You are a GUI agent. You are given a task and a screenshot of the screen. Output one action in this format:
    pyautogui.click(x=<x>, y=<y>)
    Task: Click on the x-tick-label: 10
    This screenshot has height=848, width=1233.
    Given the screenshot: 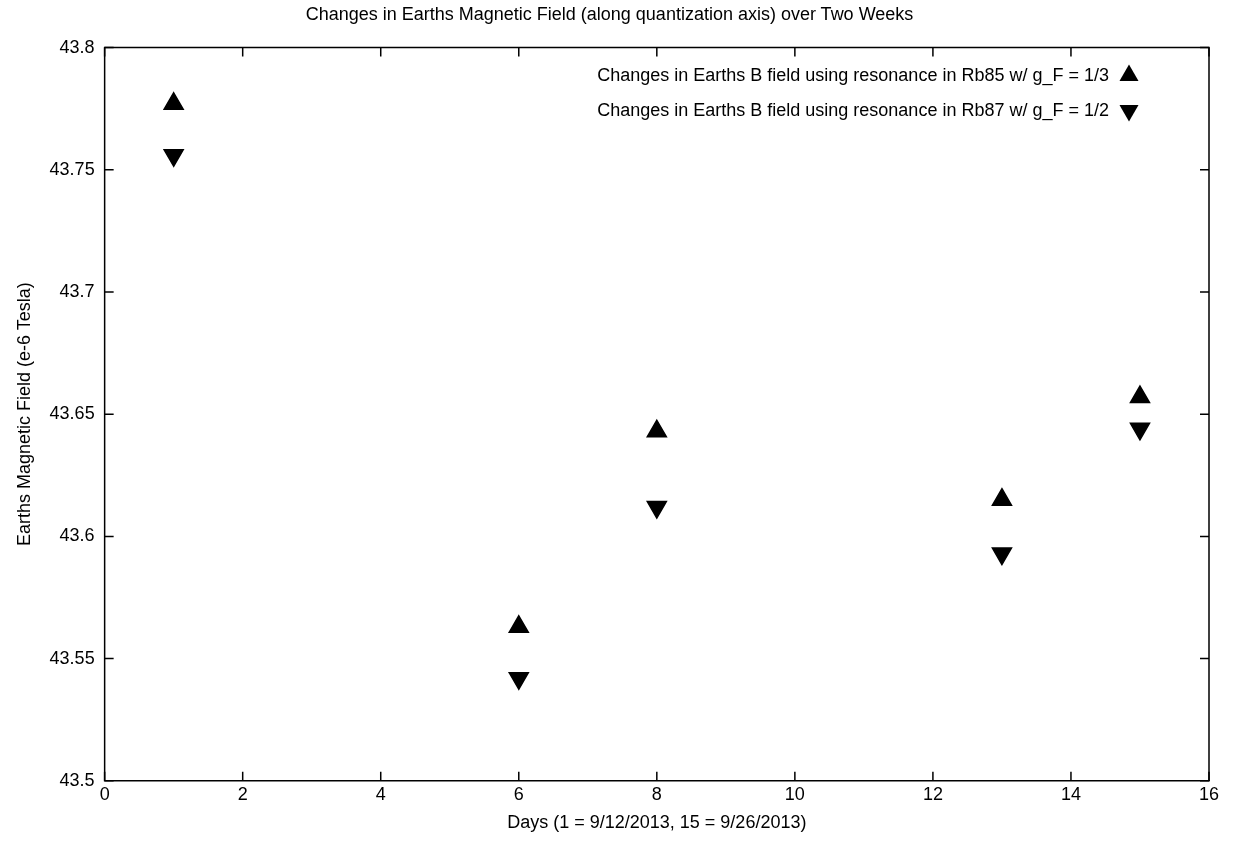 What is the action you would take?
    pyautogui.click(x=794, y=793)
    